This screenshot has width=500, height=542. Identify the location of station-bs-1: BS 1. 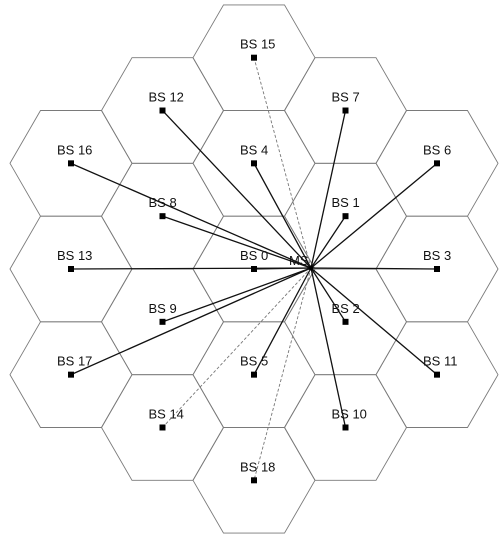
(346, 207).